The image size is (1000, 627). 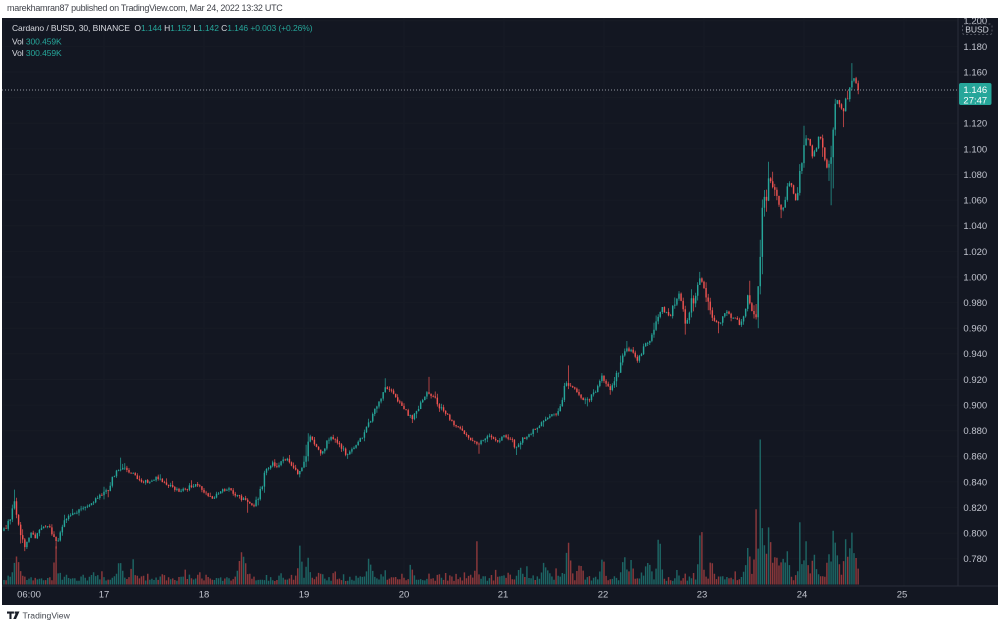 I want to click on svg-text: 1.080, so click(x=975, y=175).